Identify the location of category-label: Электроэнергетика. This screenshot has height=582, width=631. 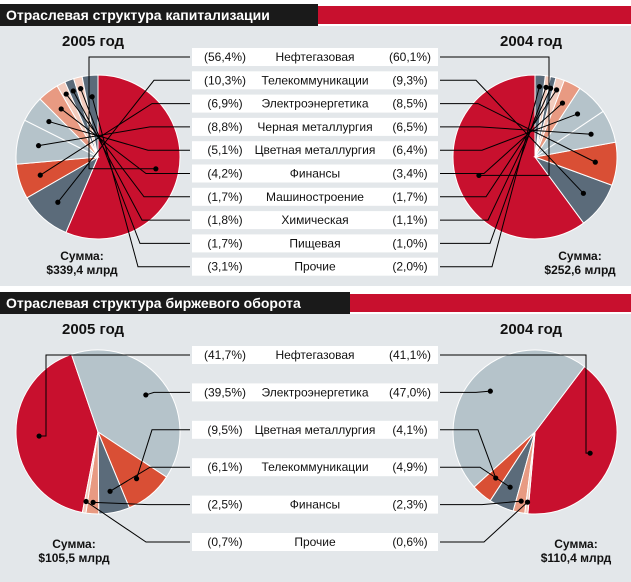
(314, 104).